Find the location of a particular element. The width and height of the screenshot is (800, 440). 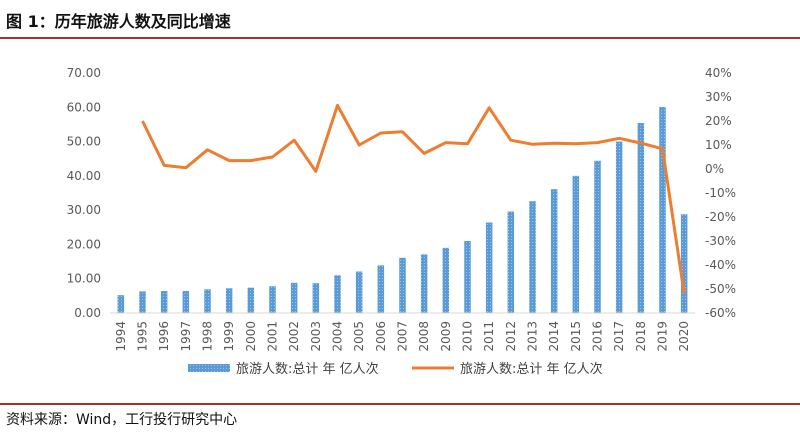

x-tick-label: 2001 is located at coordinates (273, 336).